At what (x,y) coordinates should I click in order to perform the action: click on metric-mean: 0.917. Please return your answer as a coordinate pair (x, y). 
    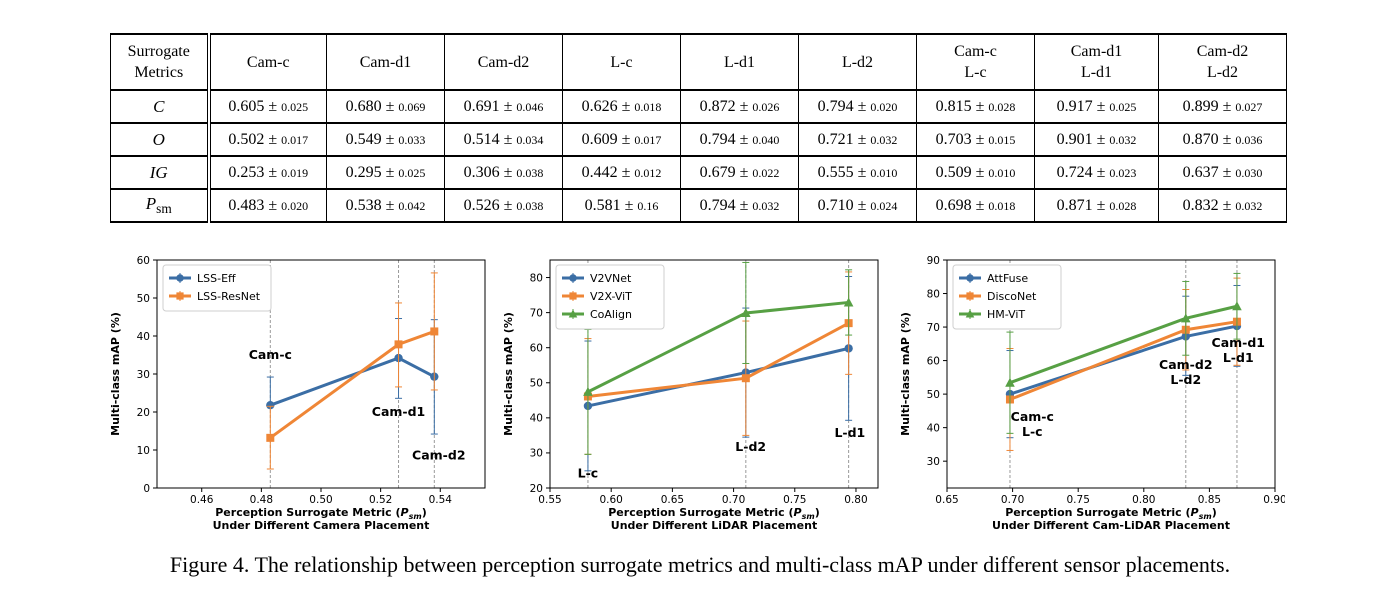
    Looking at the image, I should click on (1074, 106).